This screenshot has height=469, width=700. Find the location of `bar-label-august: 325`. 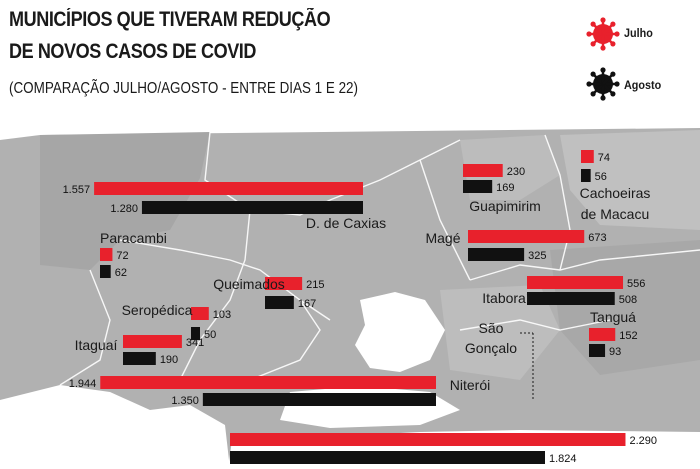

bar-label-august: 325 is located at coordinates (537, 256).